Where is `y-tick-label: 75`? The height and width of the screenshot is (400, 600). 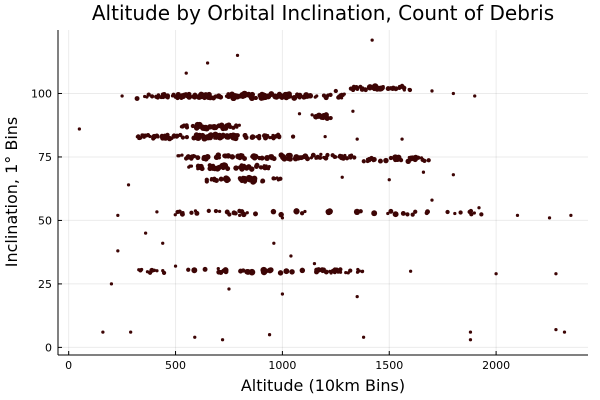 y-tick-label: 75 is located at coordinates (45, 157).